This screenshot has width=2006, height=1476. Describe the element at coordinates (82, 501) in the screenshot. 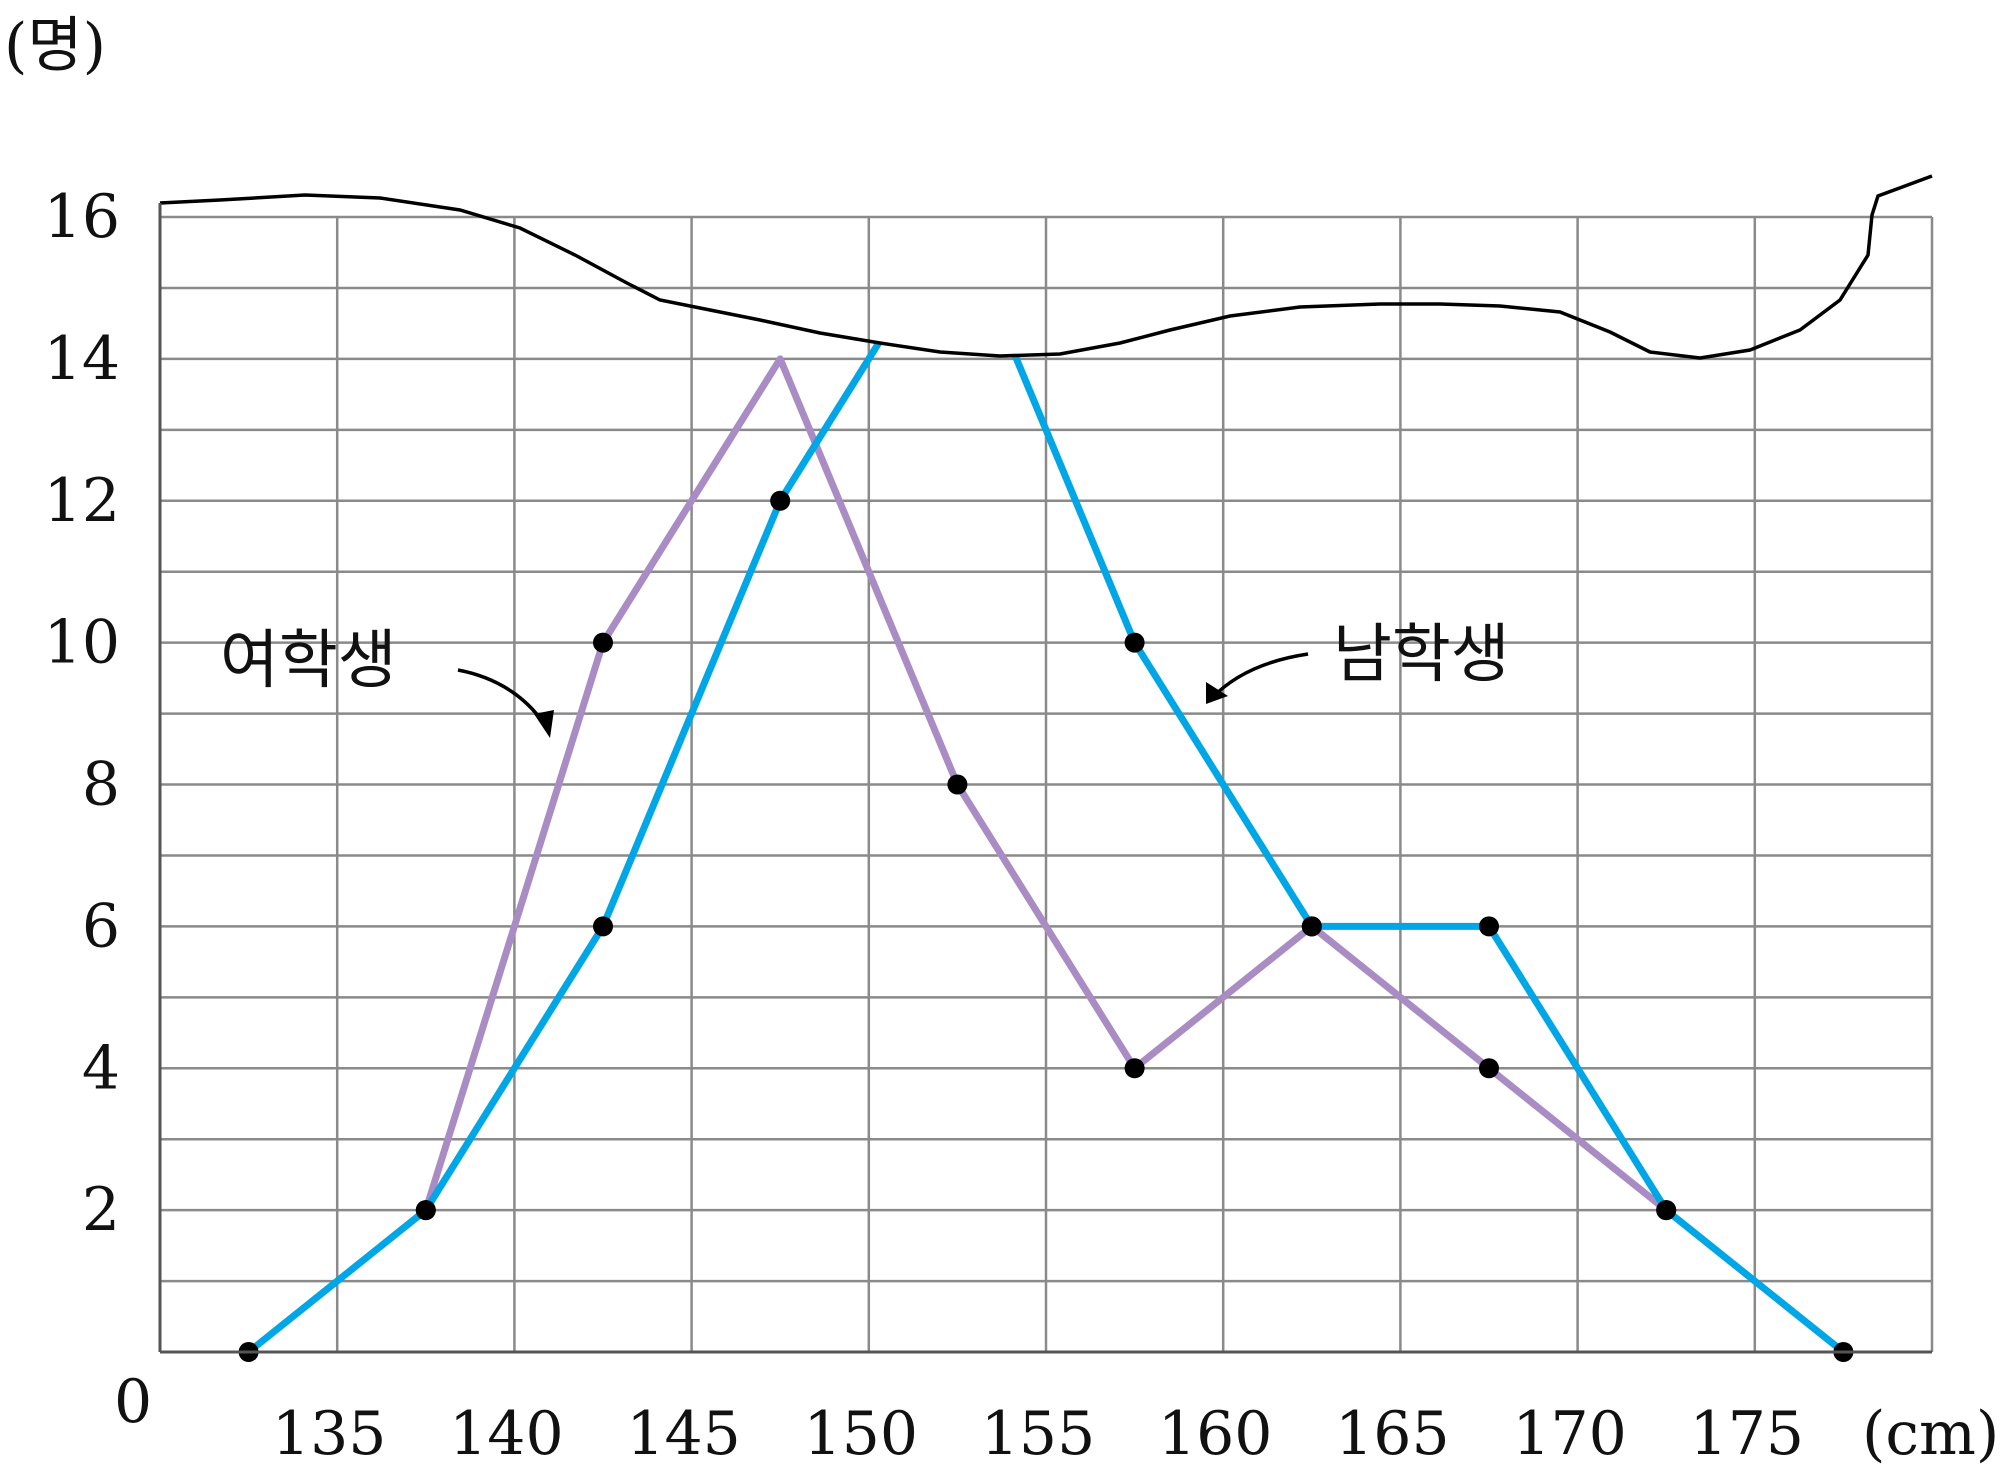

I see `y-tick-label: 12` at that location.